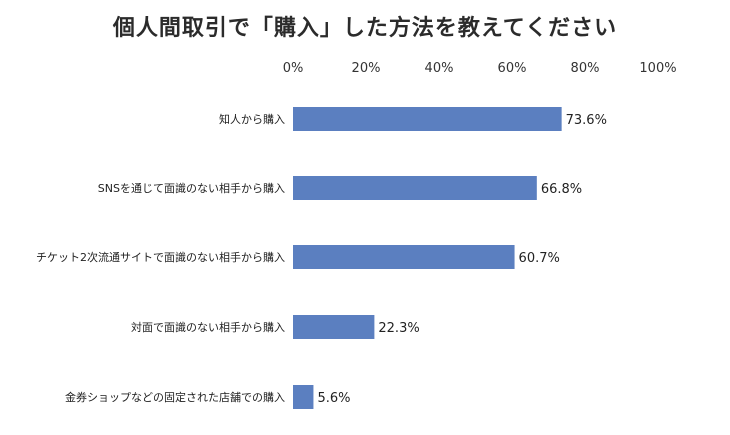 The width and height of the screenshot is (730, 435). Describe the element at coordinates (398, 328) in the screenshot. I see `value-label: 22.3%` at that location.